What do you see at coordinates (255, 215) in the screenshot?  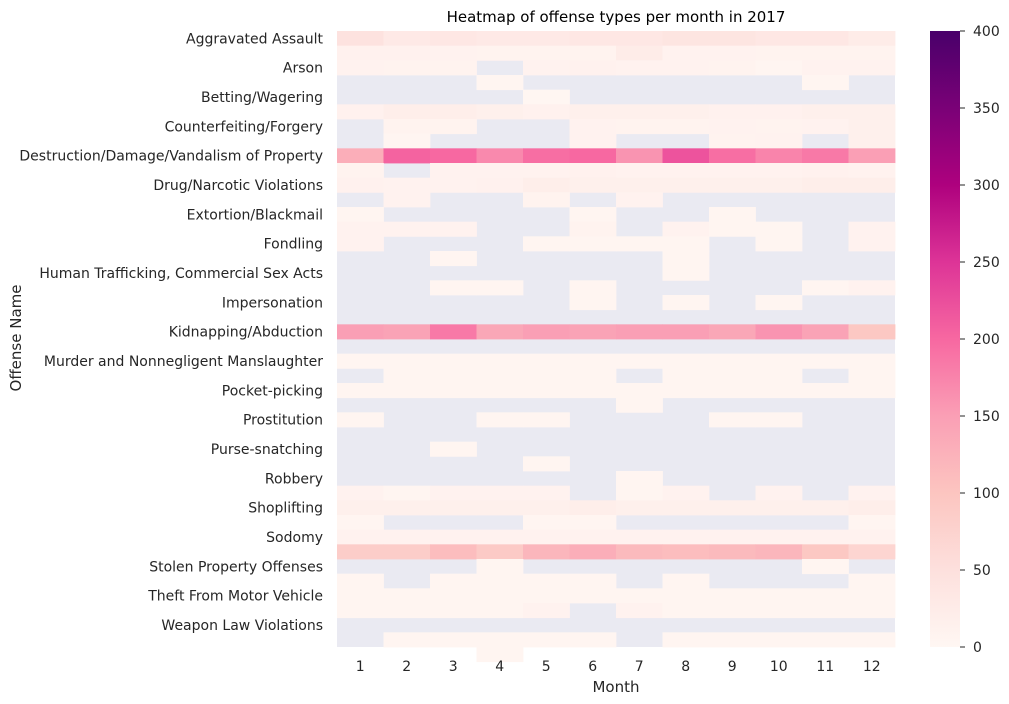 I see `y-tick-label: Extortion/Blackmail` at bounding box center [255, 215].